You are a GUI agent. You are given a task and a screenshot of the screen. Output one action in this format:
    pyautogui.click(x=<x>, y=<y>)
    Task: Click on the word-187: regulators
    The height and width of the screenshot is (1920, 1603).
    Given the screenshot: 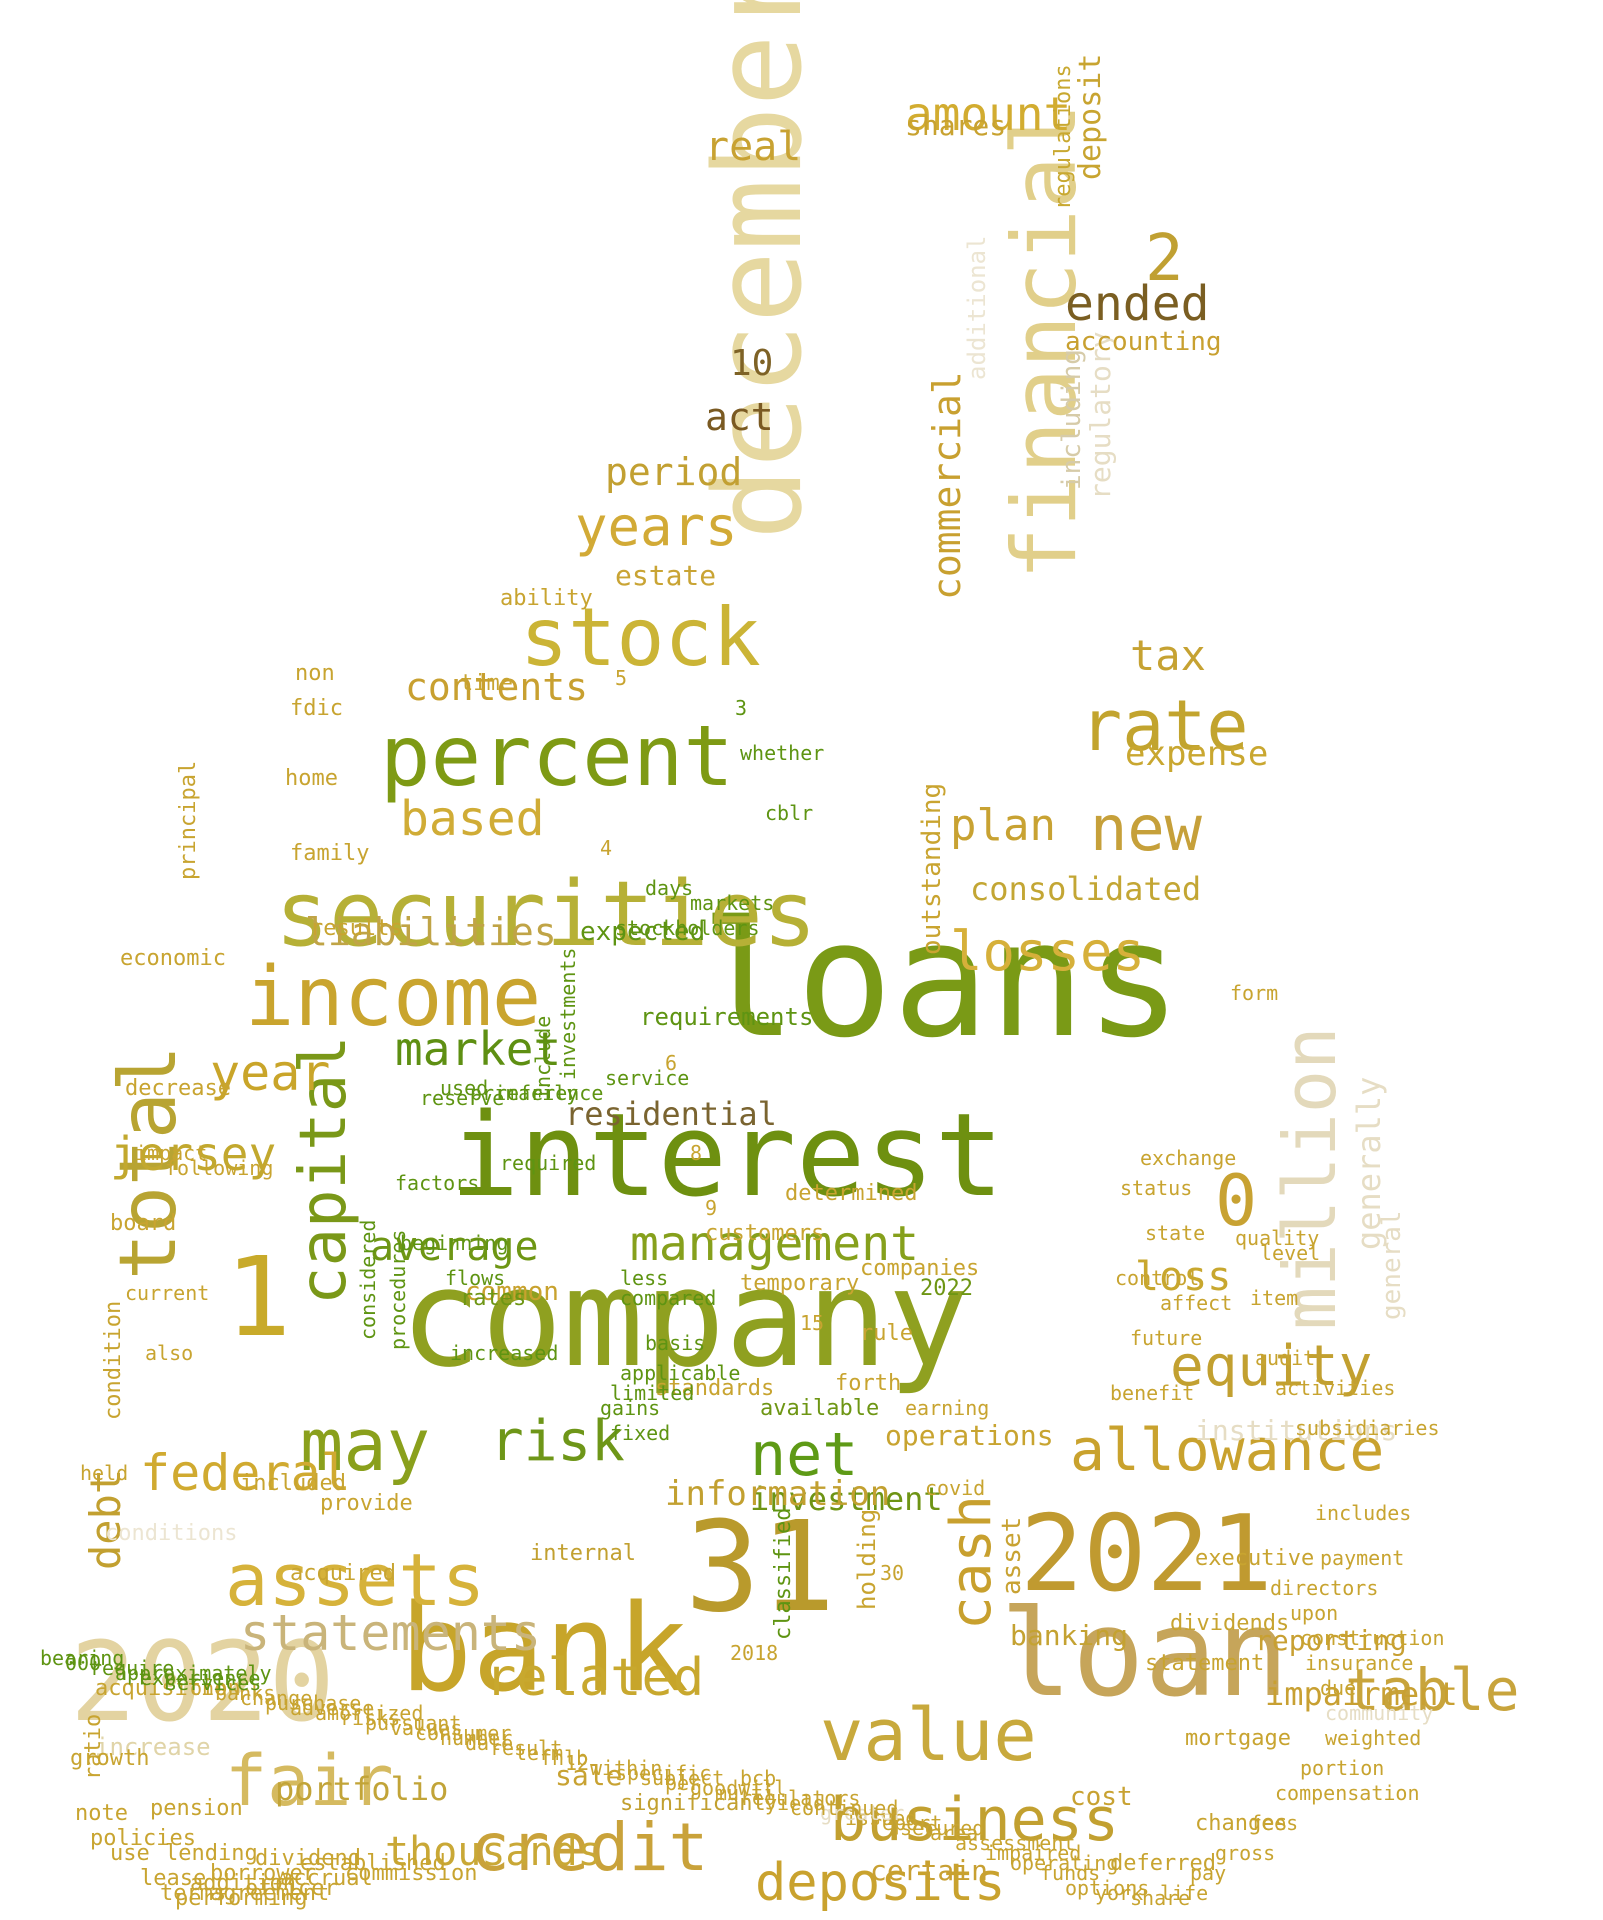 What is the action you would take?
    pyautogui.click(x=800, y=1798)
    